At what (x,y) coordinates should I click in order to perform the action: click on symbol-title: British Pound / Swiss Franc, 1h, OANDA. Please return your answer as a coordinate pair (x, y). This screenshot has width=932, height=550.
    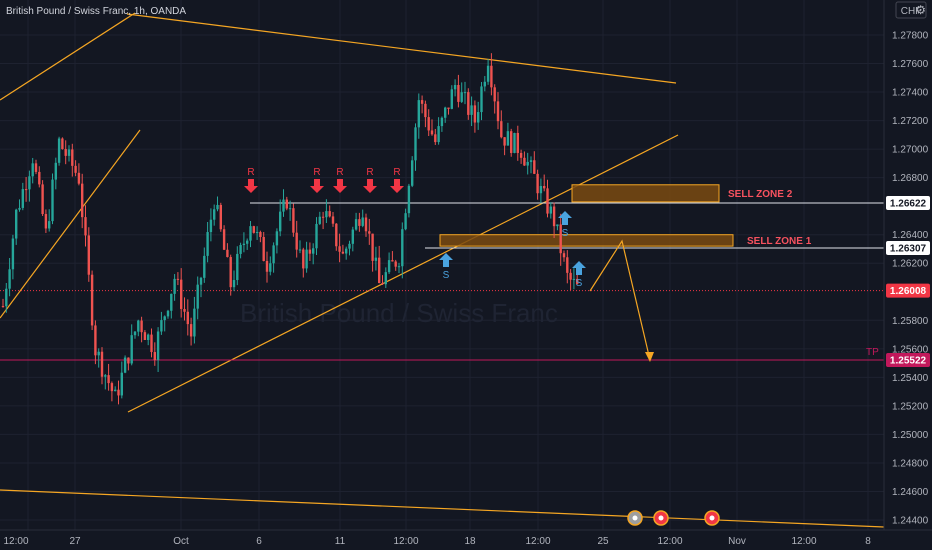
    Looking at the image, I should click on (96, 11).